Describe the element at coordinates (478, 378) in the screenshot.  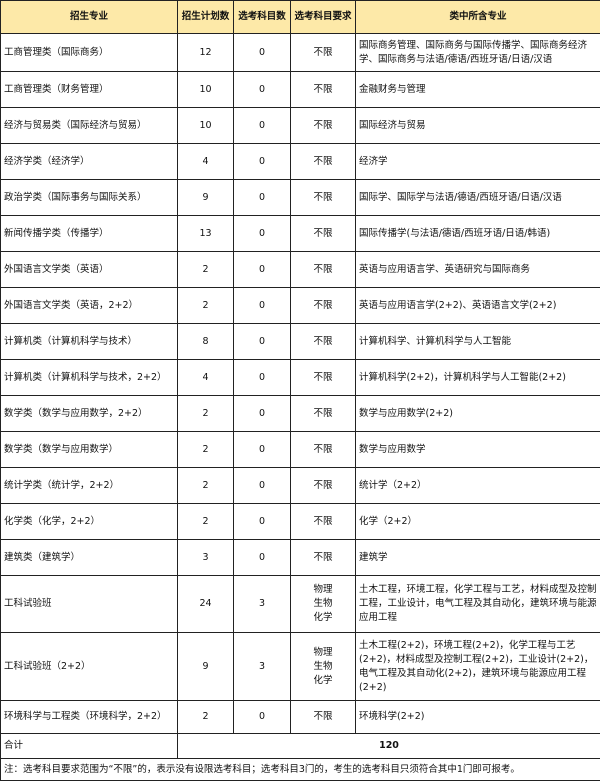
I see `included-majors-cell: 计算机科学(2+2)，计算机科学与人工智能(2+2)` at that location.